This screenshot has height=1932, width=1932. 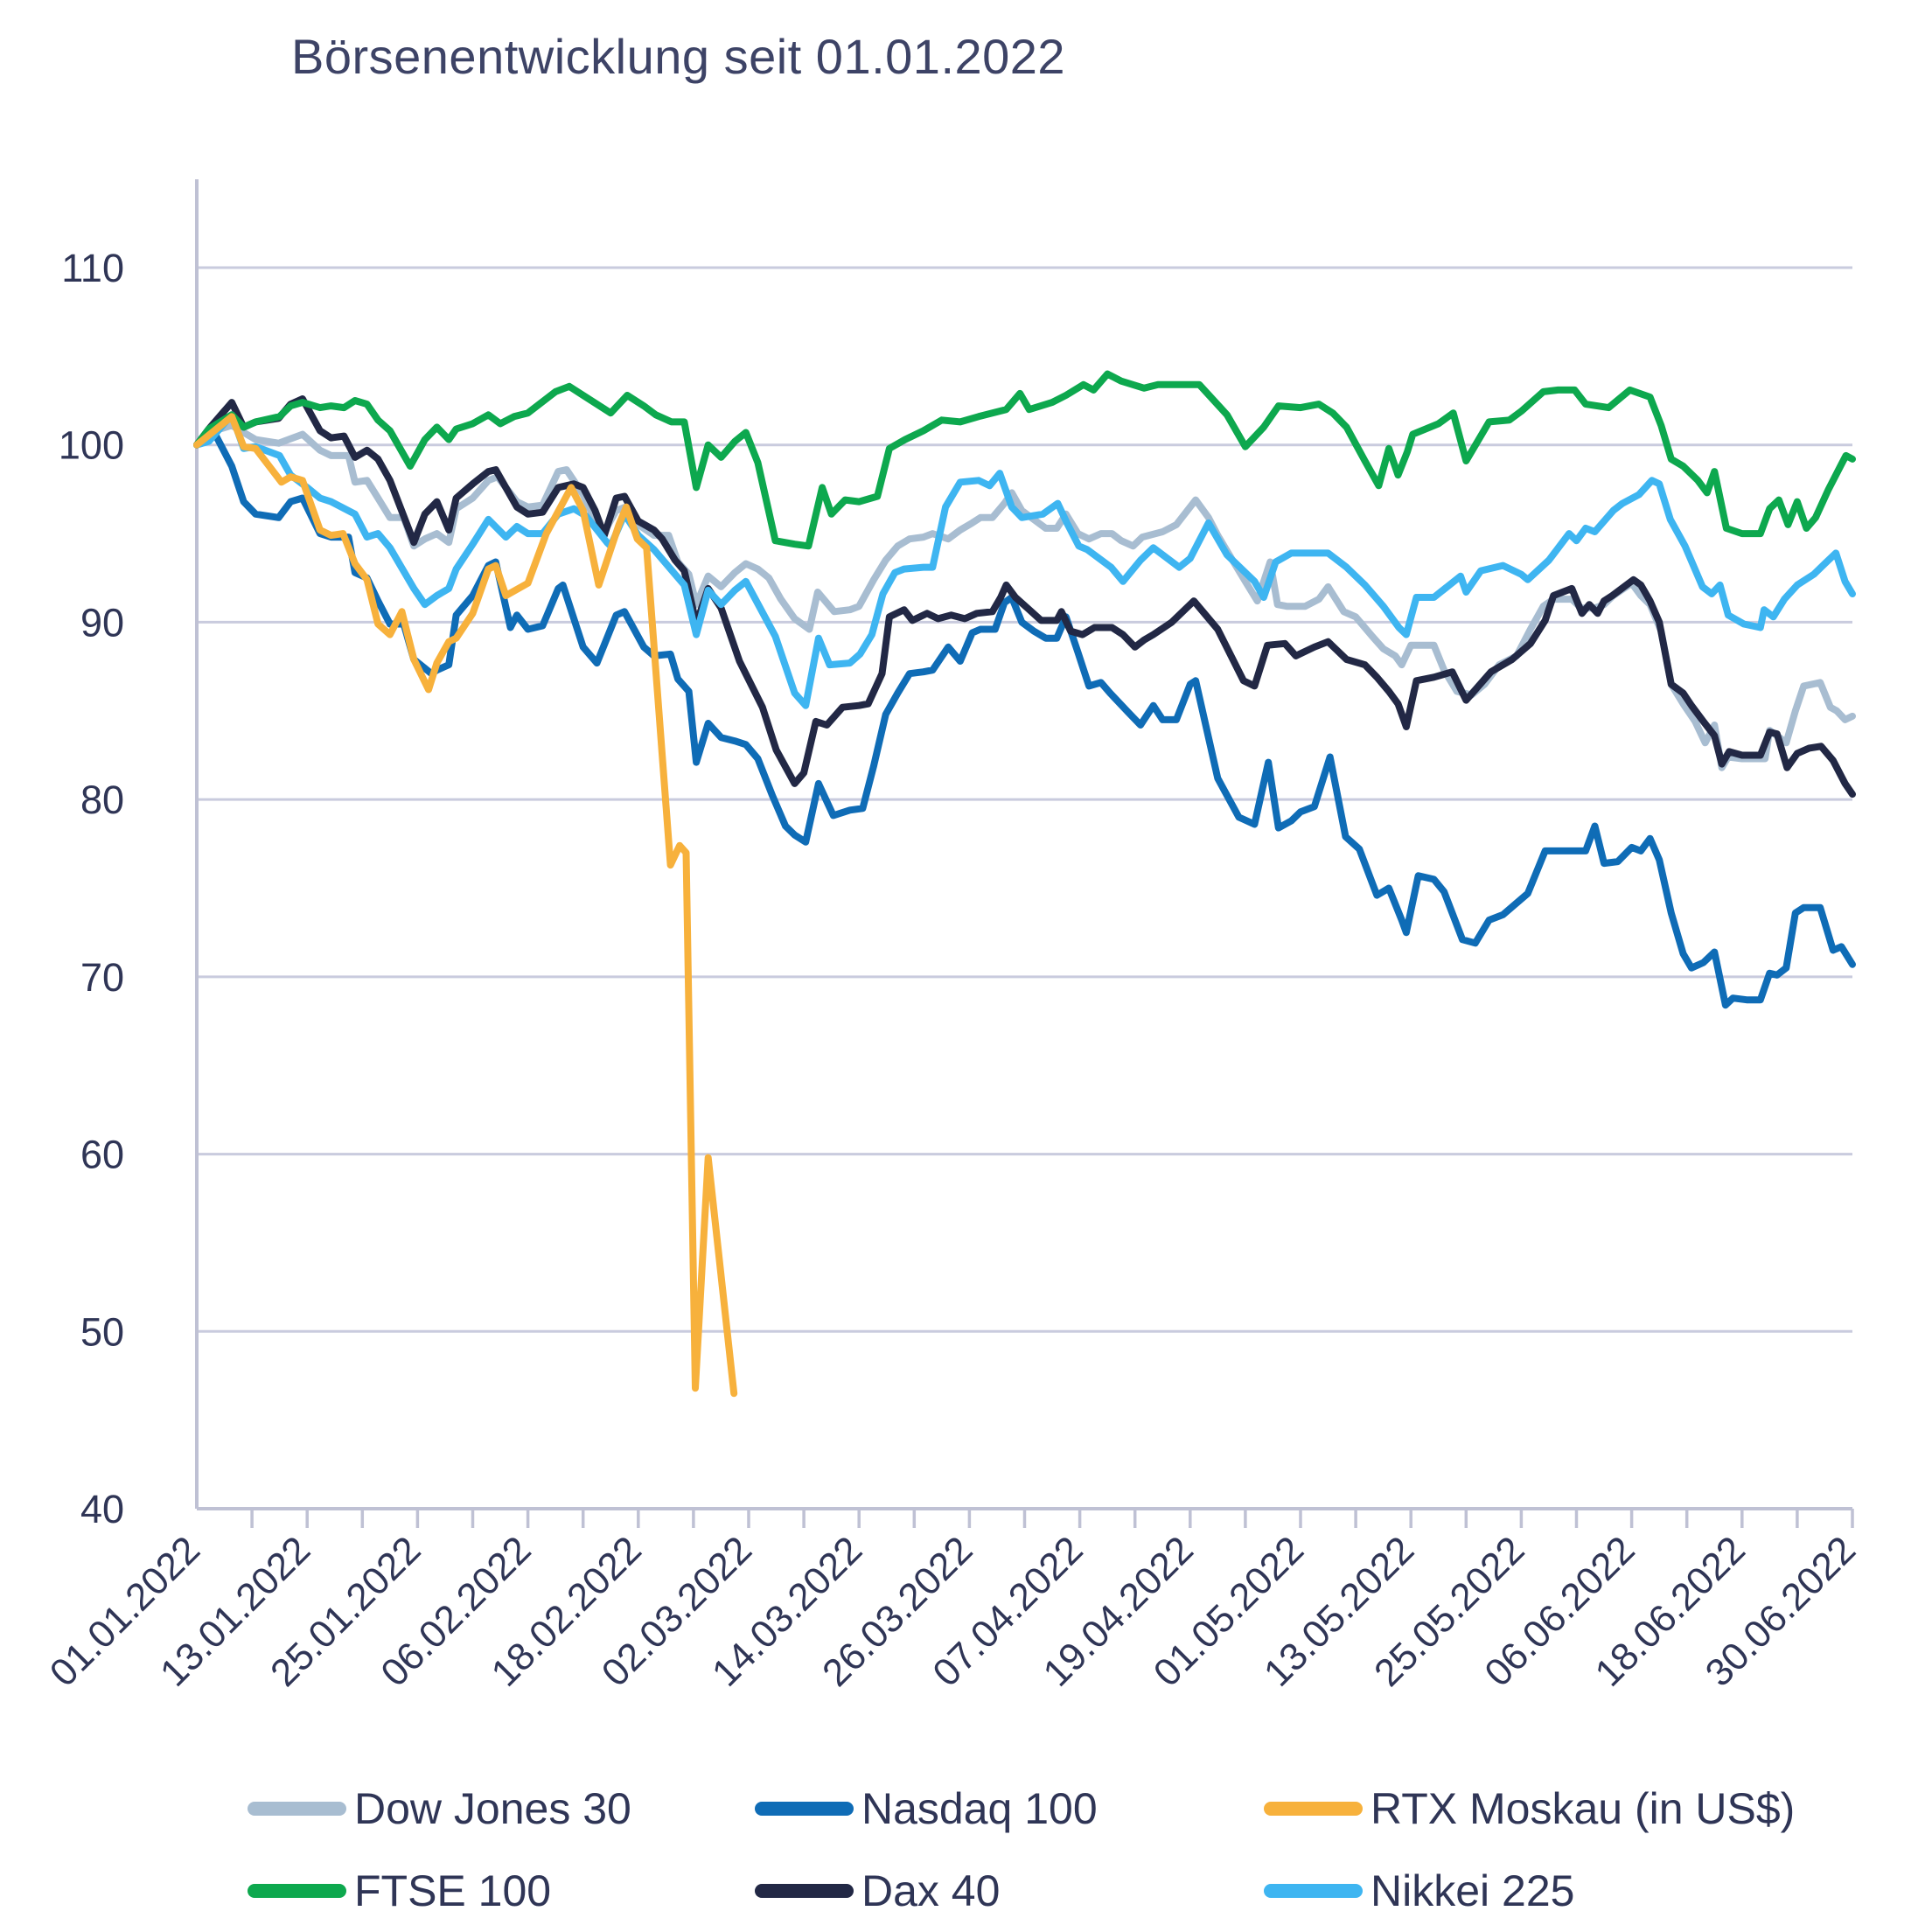 I want to click on y-tick-label-70: 70, so click(x=102, y=978).